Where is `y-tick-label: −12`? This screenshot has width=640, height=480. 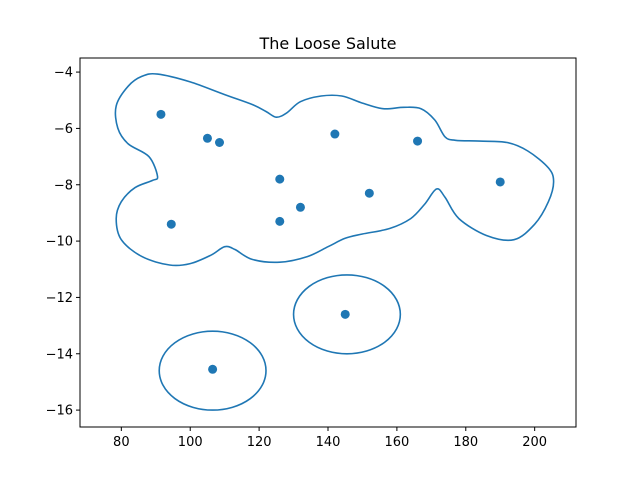
y-tick-label: −12 is located at coordinates (59, 298).